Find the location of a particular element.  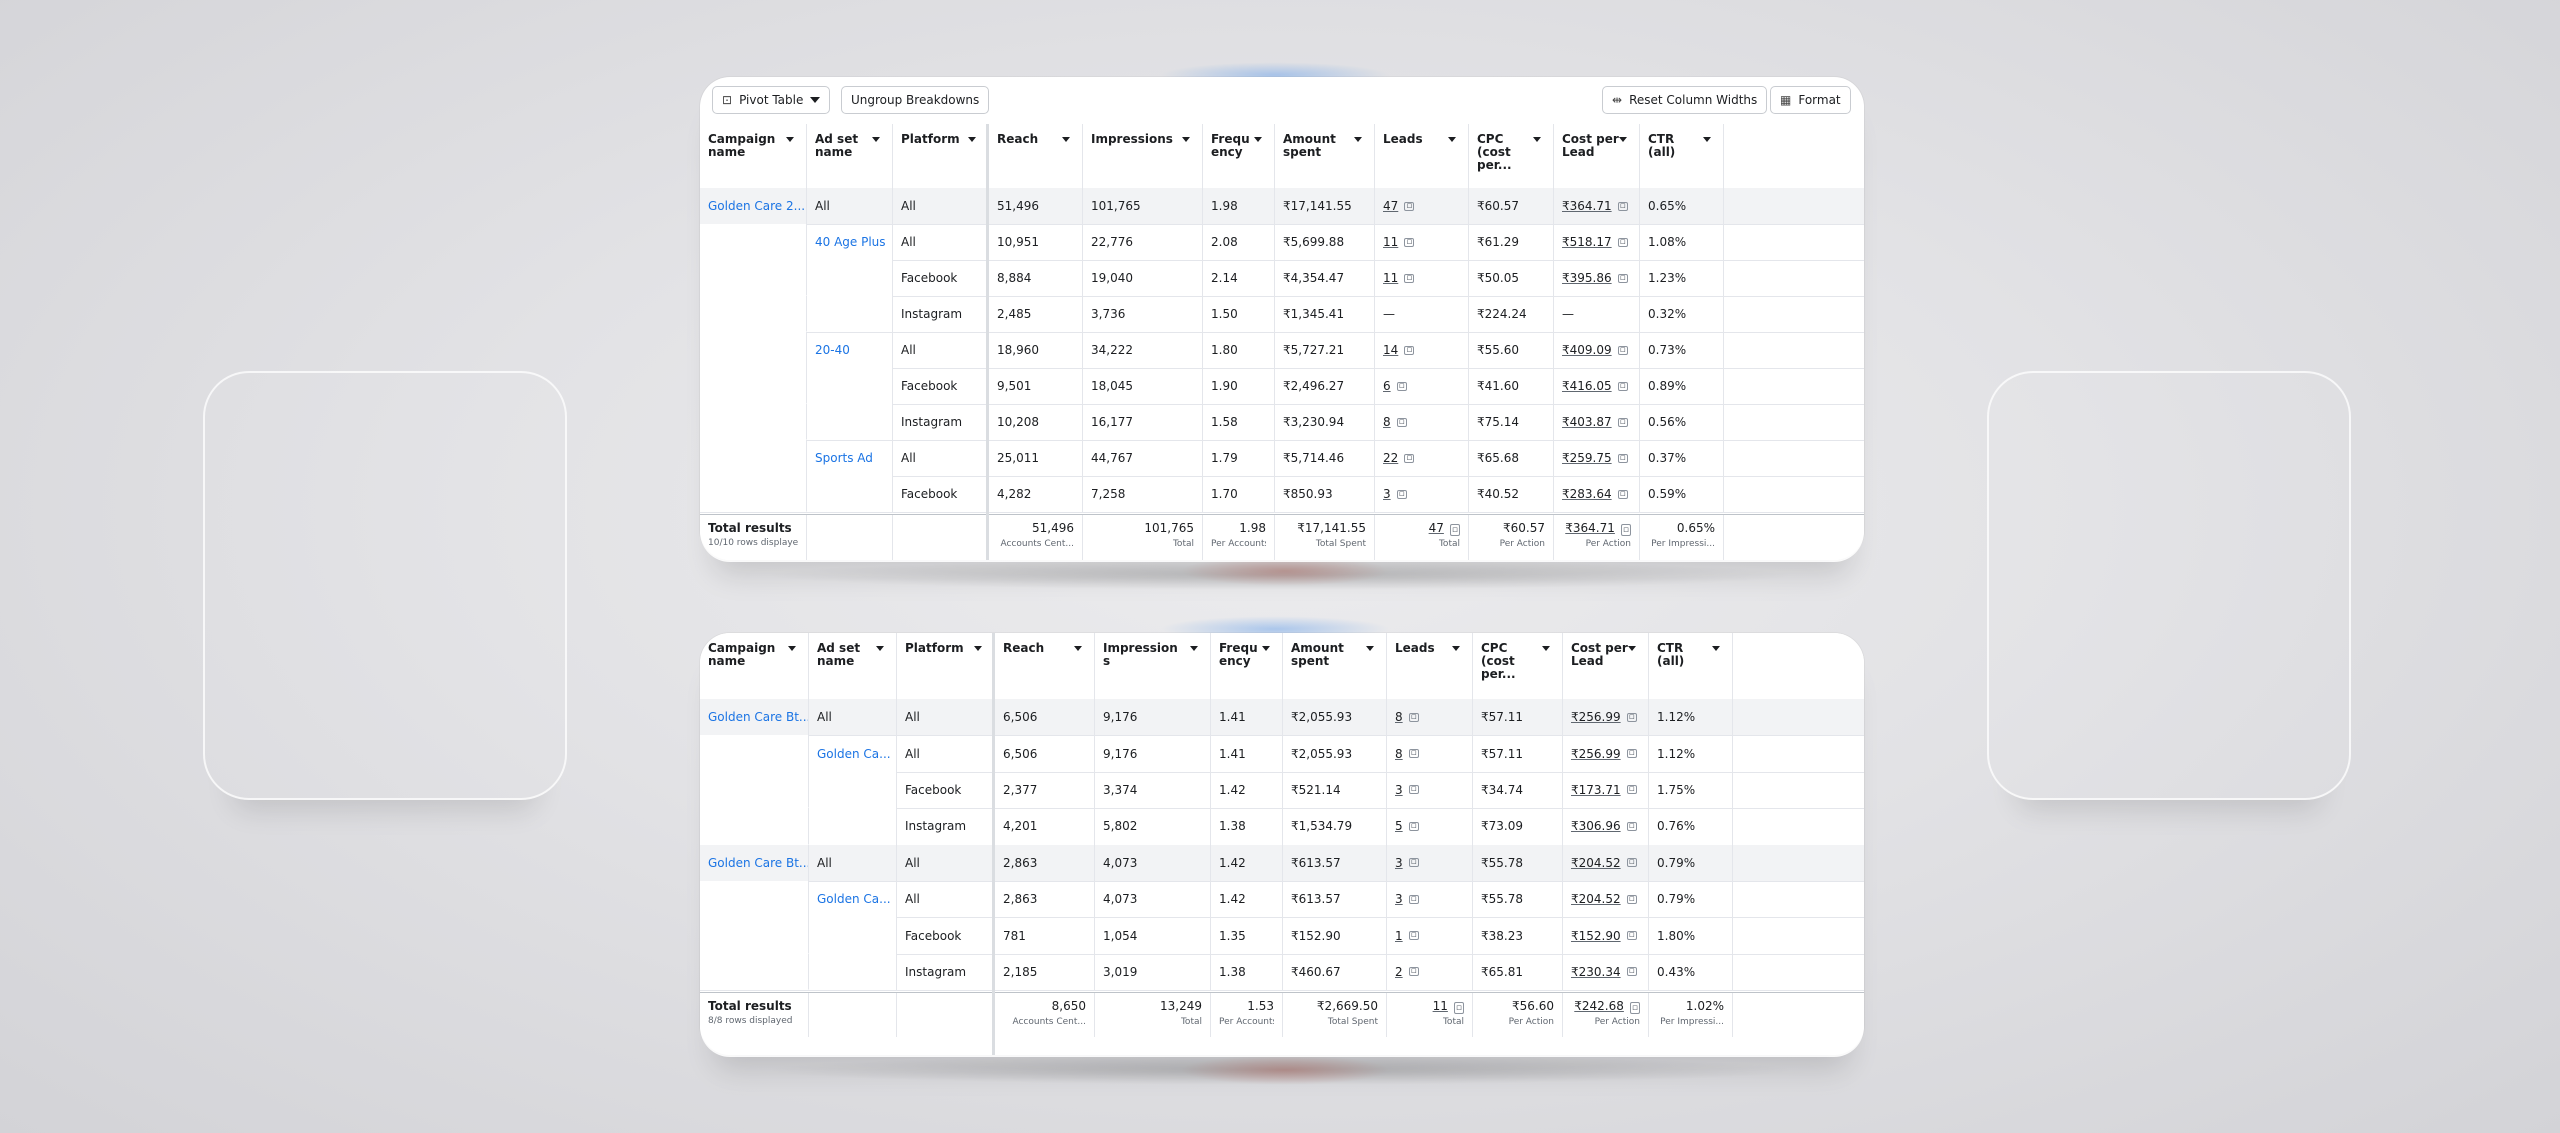

adset-name-link: Sports Ad is located at coordinates (844, 458).